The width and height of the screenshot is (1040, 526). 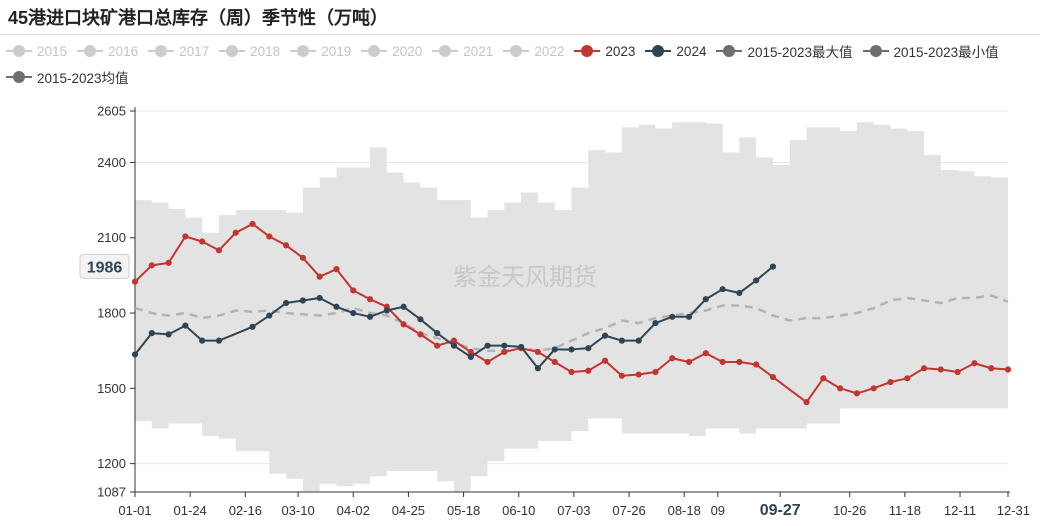 What do you see at coordinates (111, 463) in the screenshot?
I see `y-tick-label: 1200` at bounding box center [111, 463].